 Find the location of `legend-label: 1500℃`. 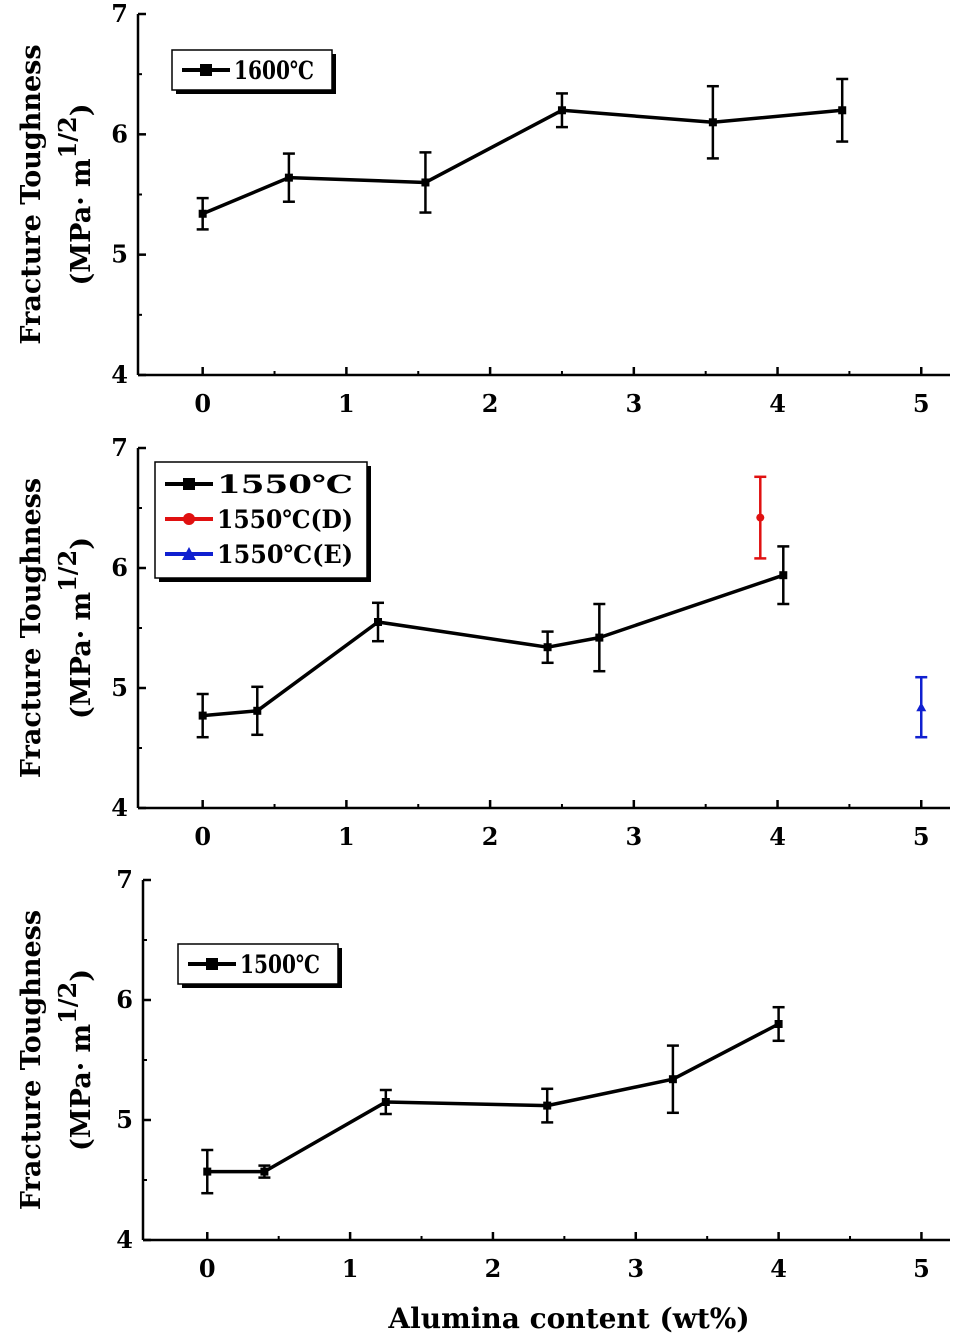

legend-label: 1500℃ is located at coordinates (280, 964).